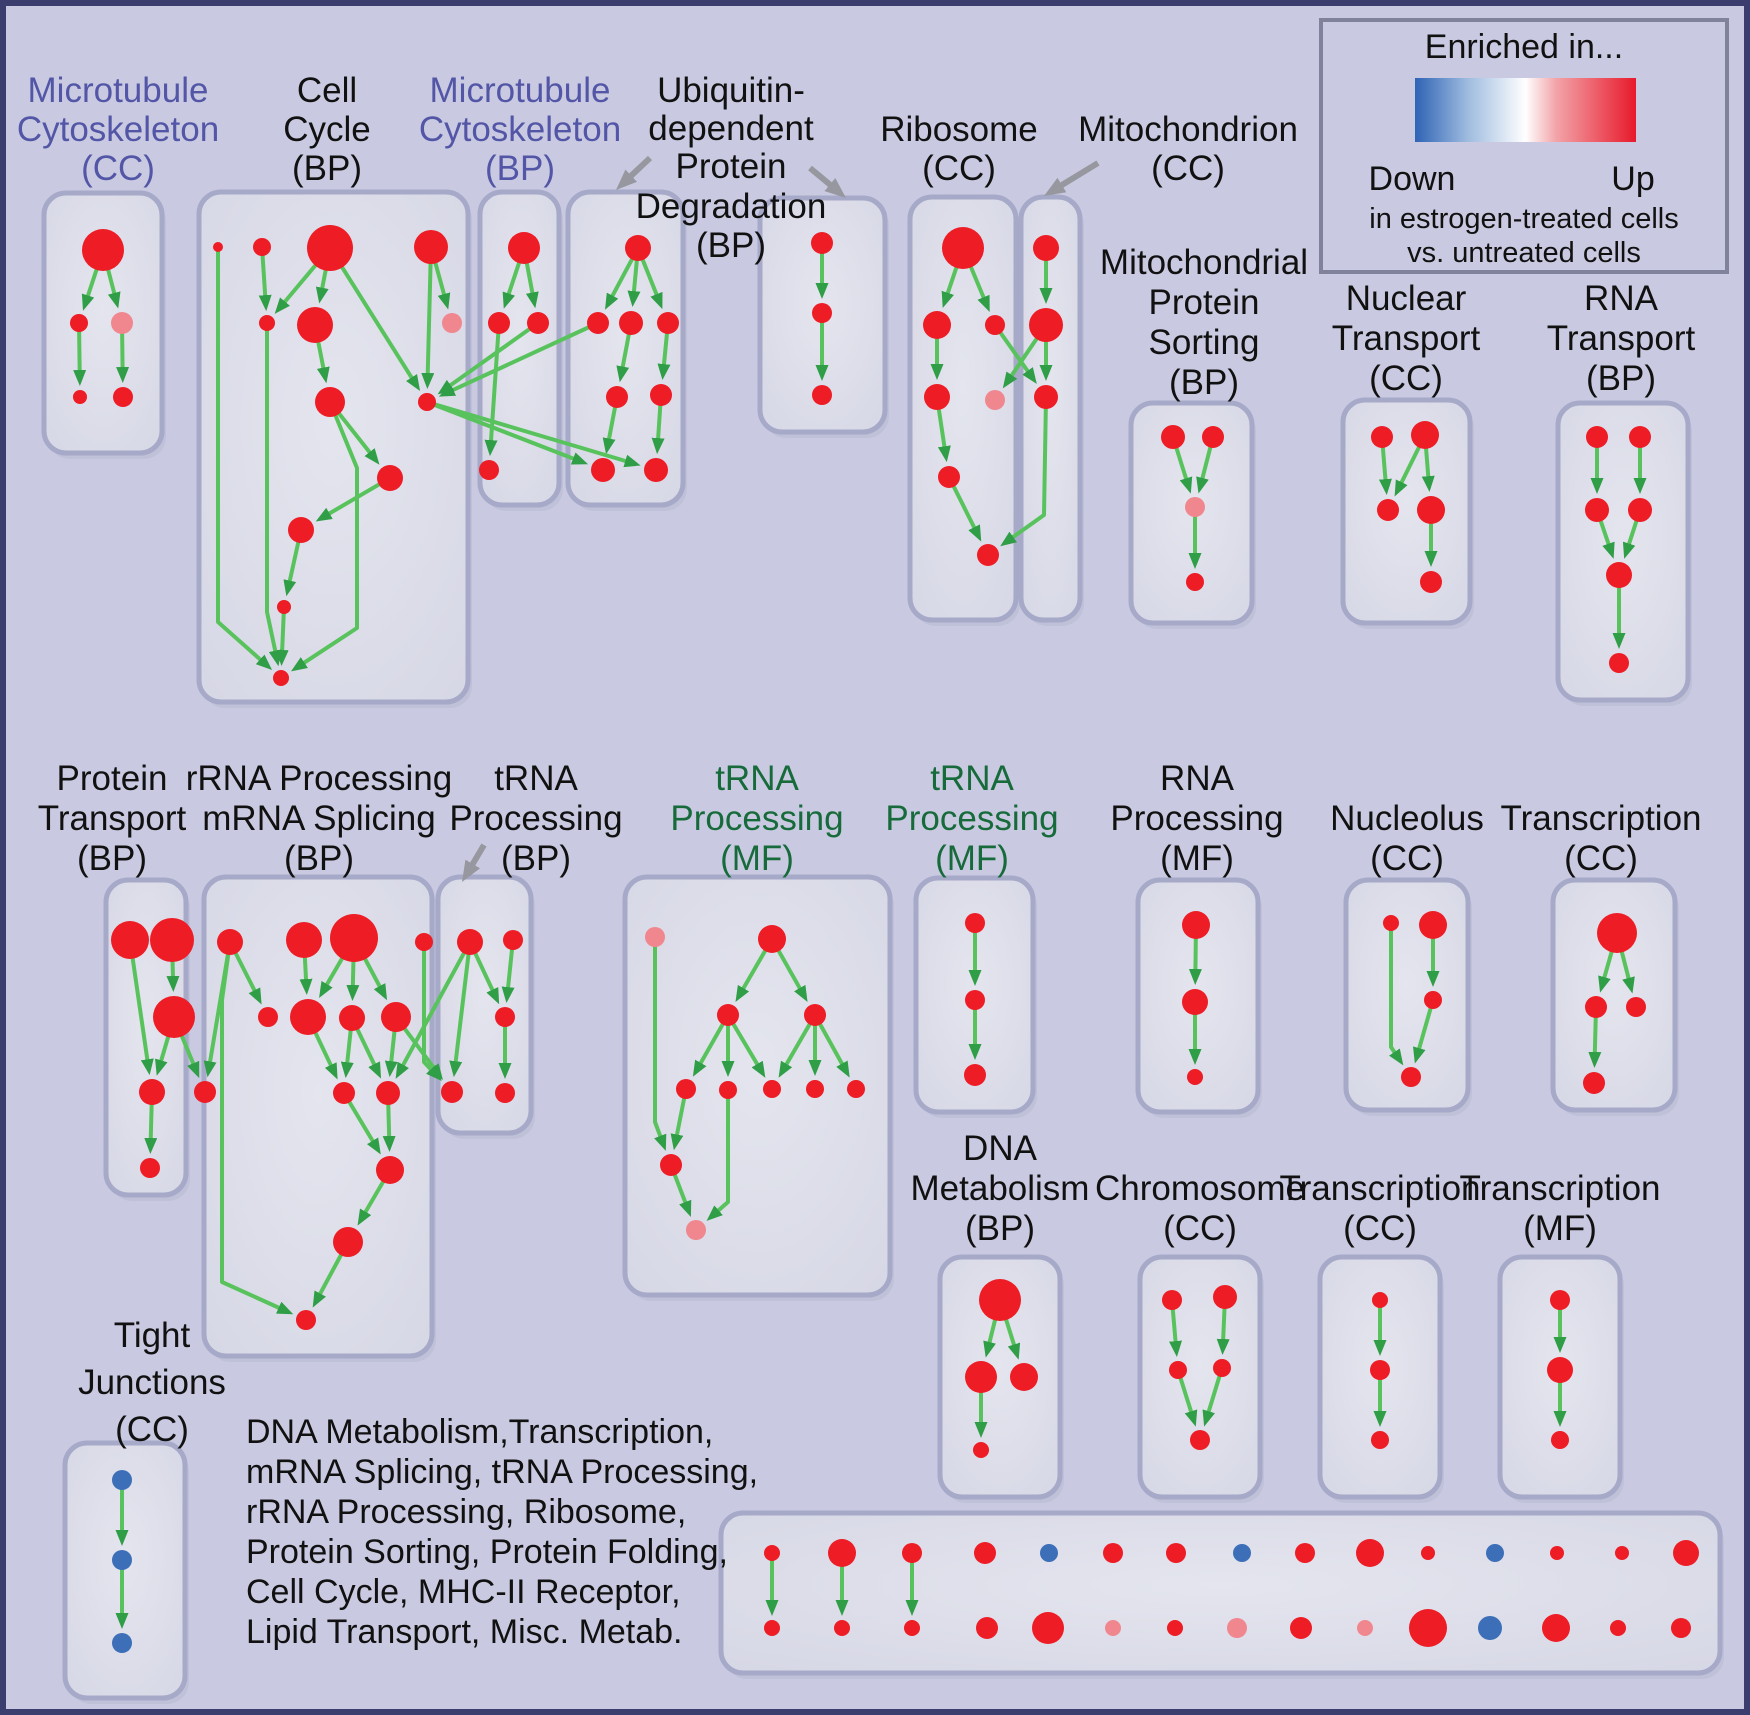 The width and height of the screenshot is (1750, 1715). I want to click on node-misc-b9-up, so click(1305, 1553).